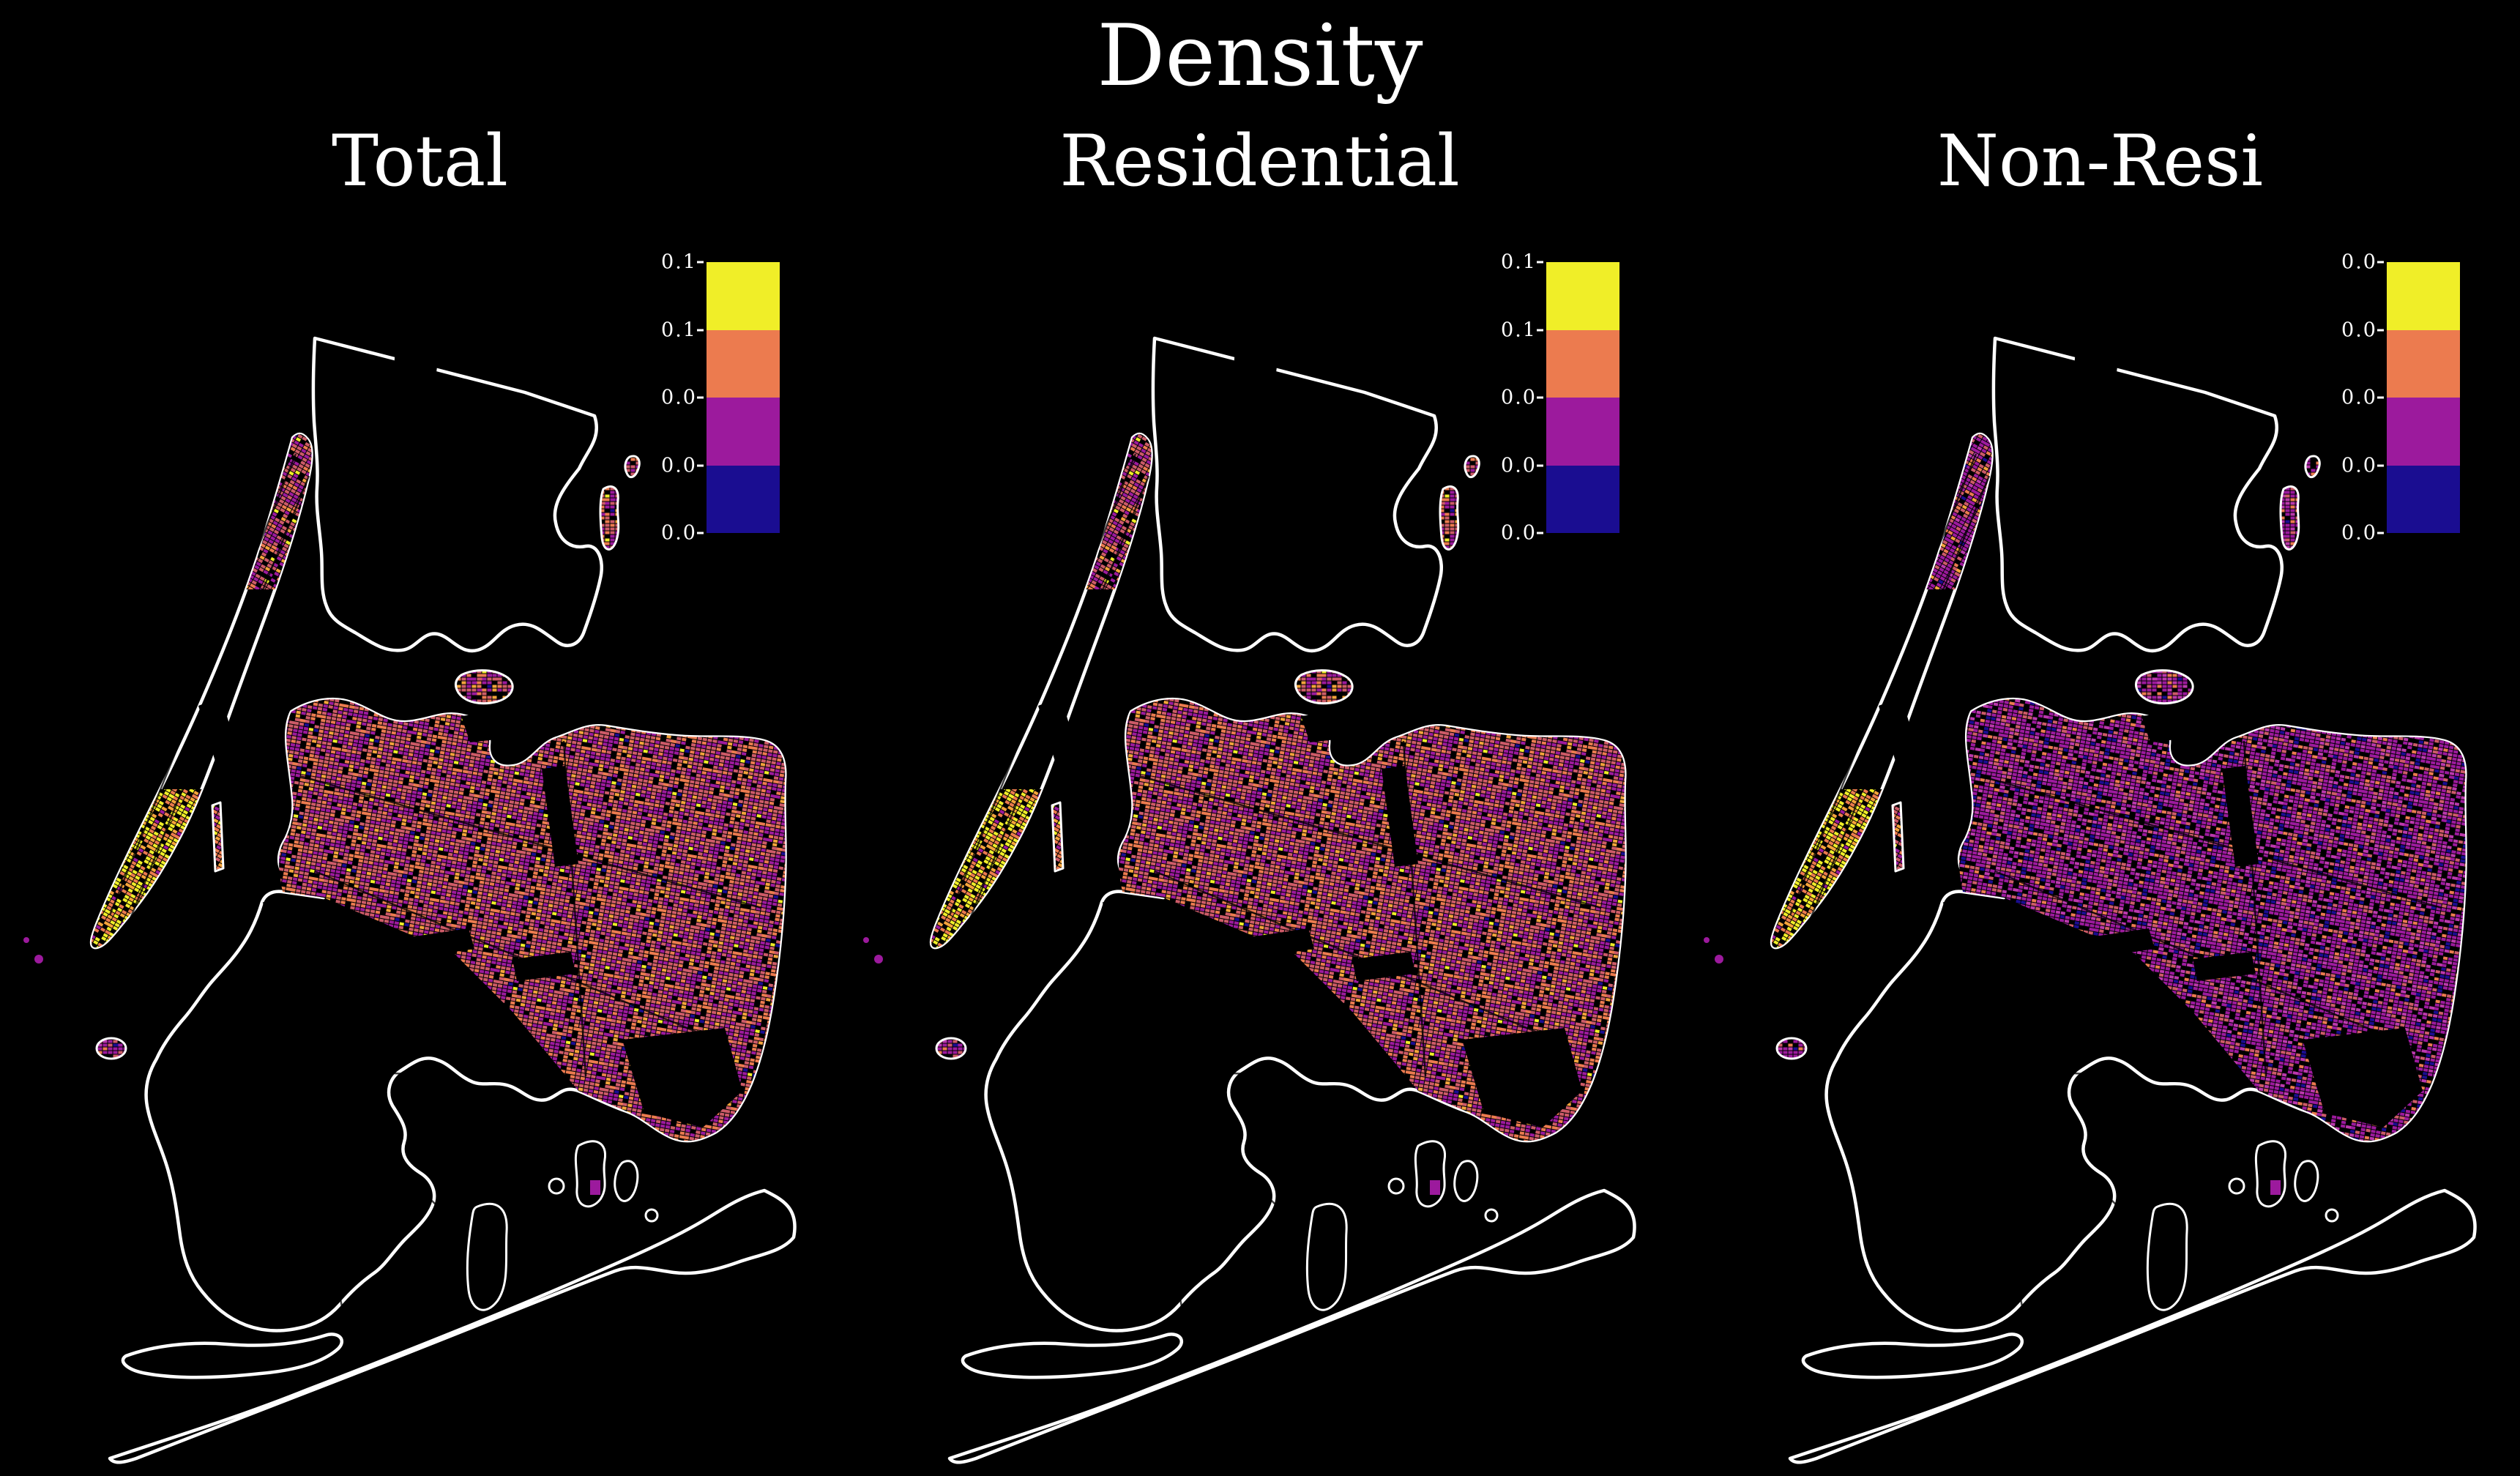 The width and height of the screenshot is (2520, 1476). I want to click on colorbar-residential: 0.1 0.1 0.0 0.0 0.0, so click(1560, 398).